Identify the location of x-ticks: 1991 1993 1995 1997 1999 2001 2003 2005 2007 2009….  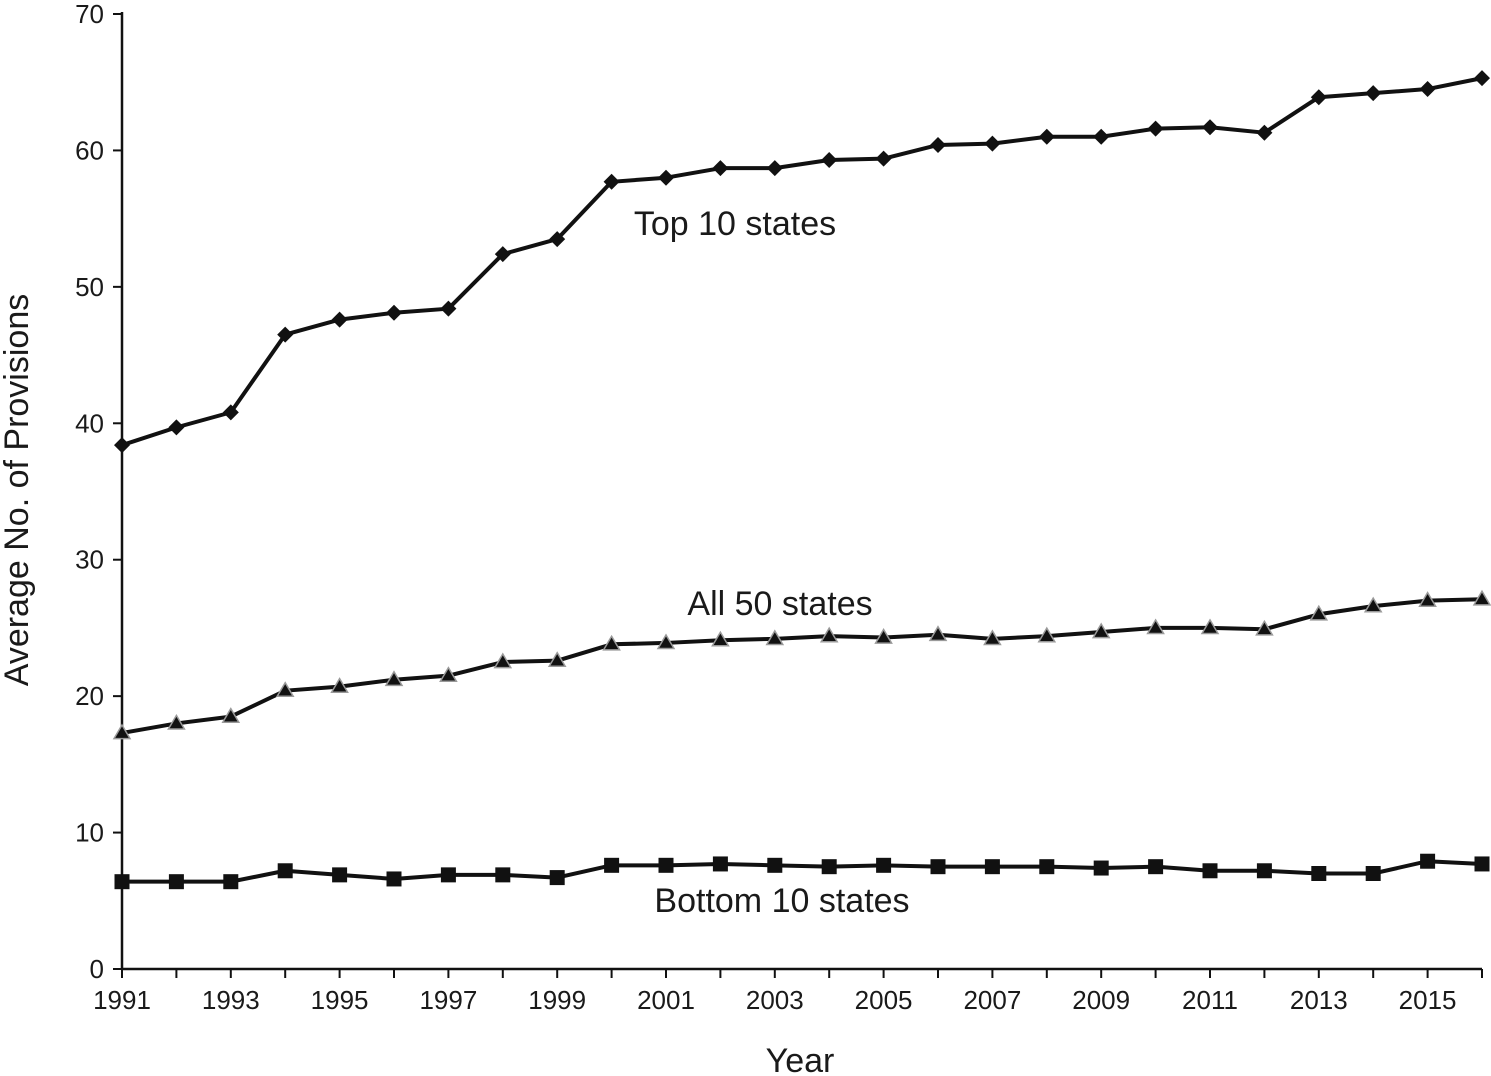
(788, 992).